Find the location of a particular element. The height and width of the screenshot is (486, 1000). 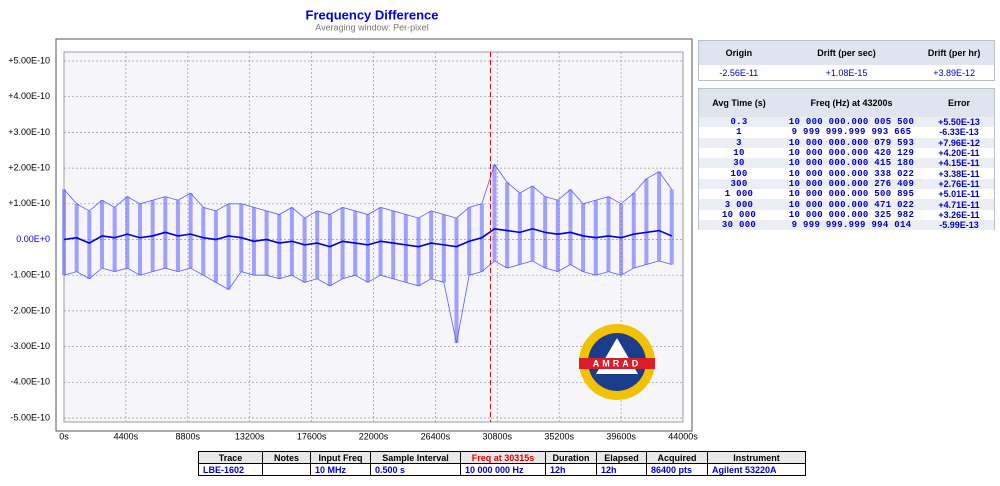

avg-row: 30 000 9 999 999.999 994 014 -5.99E-13 is located at coordinates (846, 225).